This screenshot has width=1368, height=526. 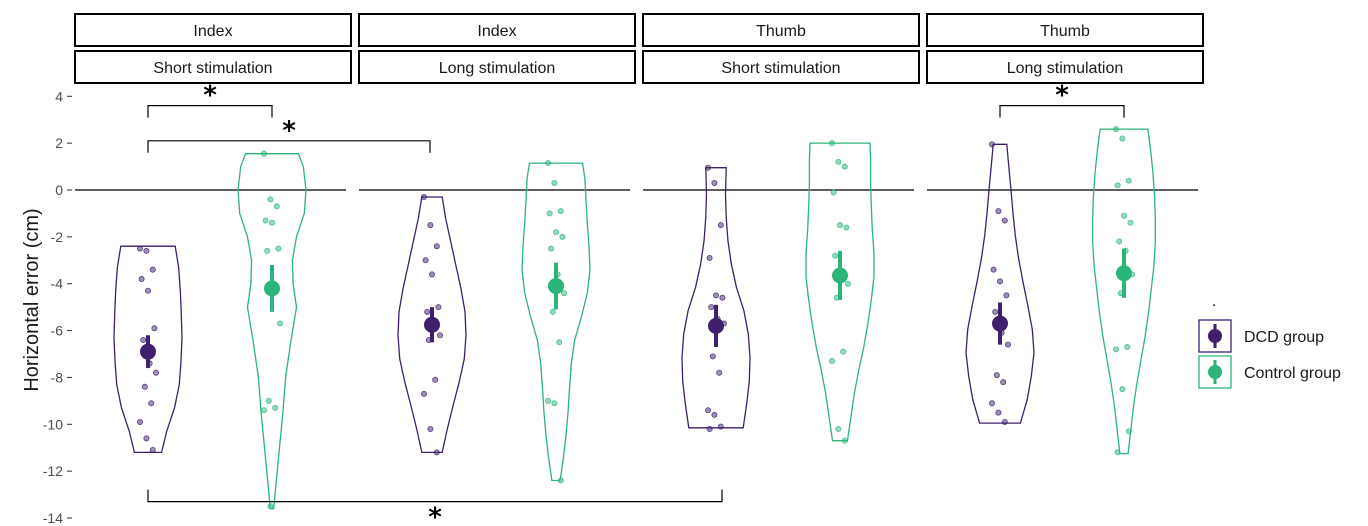 I want to click on y-tick-label: 4, so click(x=59, y=96).